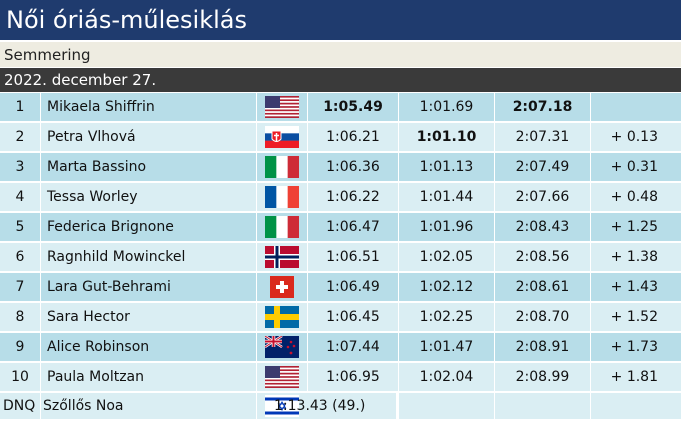 The width and height of the screenshot is (681, 422). Describe the element at coordinates (542, 377) in the screenshot. I see `total-time: 2:08.99` at that location.